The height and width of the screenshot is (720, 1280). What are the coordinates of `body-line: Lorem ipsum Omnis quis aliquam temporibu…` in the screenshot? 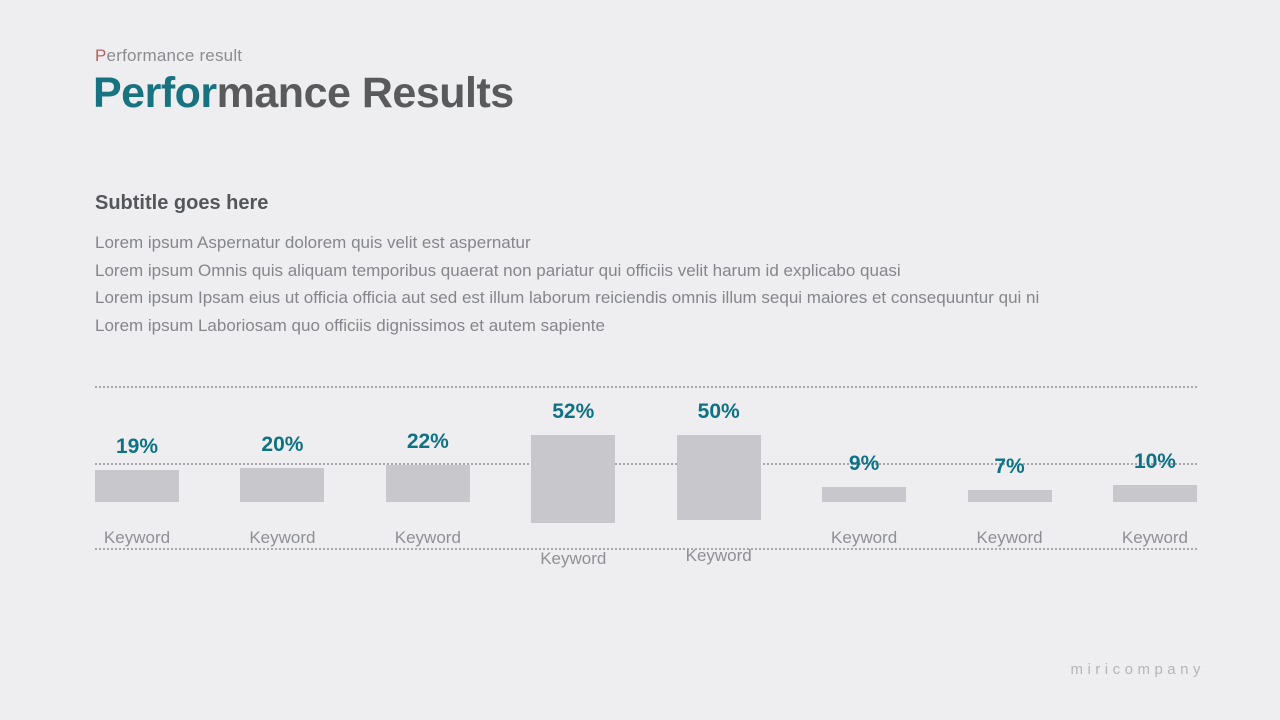 It's located at (498, 270).